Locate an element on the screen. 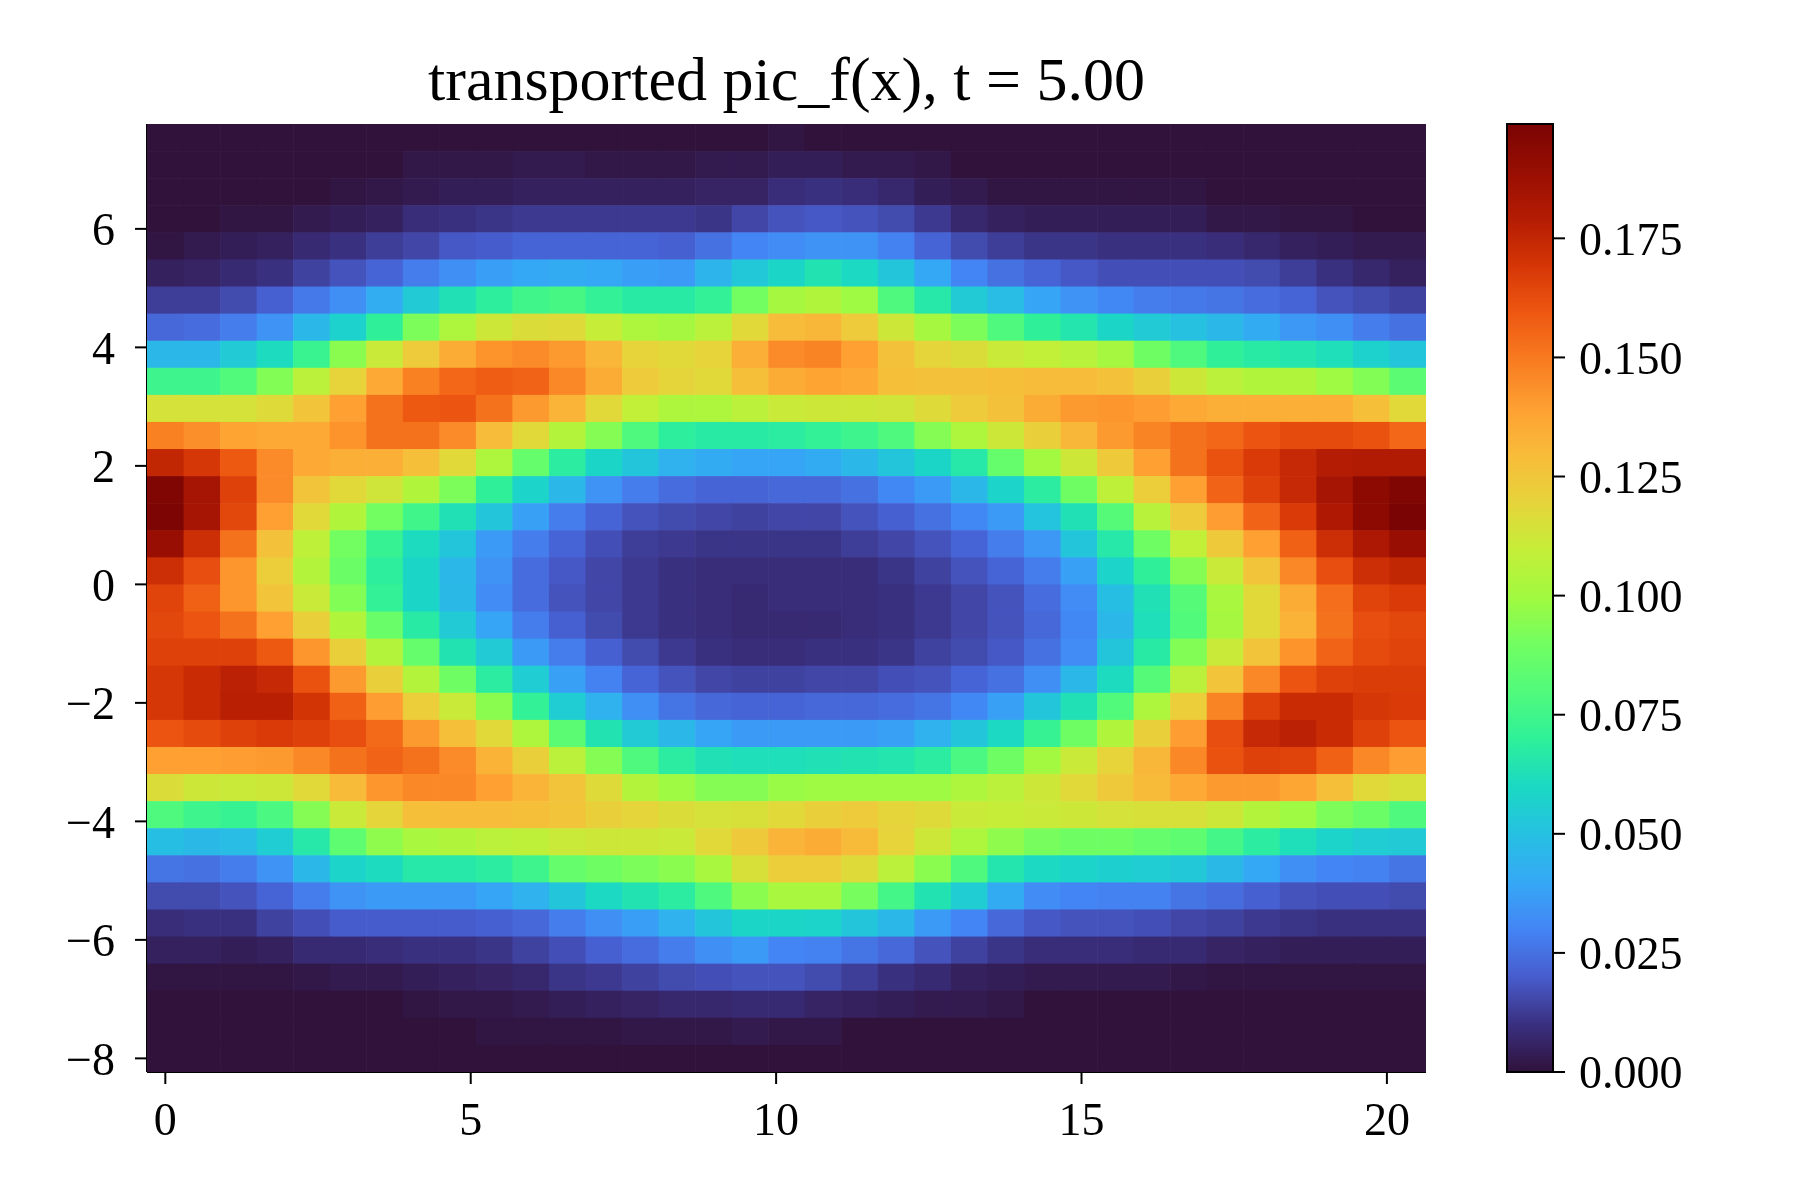  x-tick-label: 20 is located at coordinates (1386, 1119).